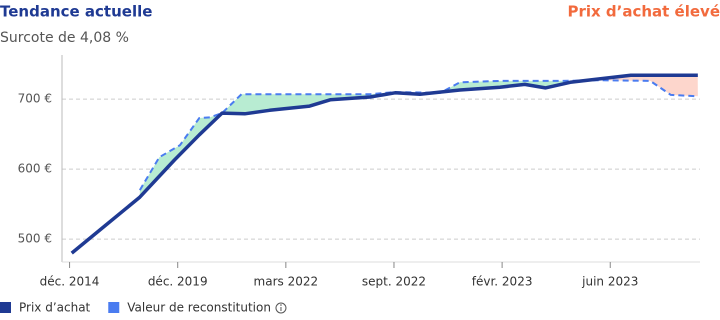 The image size is (720, 320). Describe the element at coordinates (281, 308) in the screenshot. I see `info-icon` at that location.